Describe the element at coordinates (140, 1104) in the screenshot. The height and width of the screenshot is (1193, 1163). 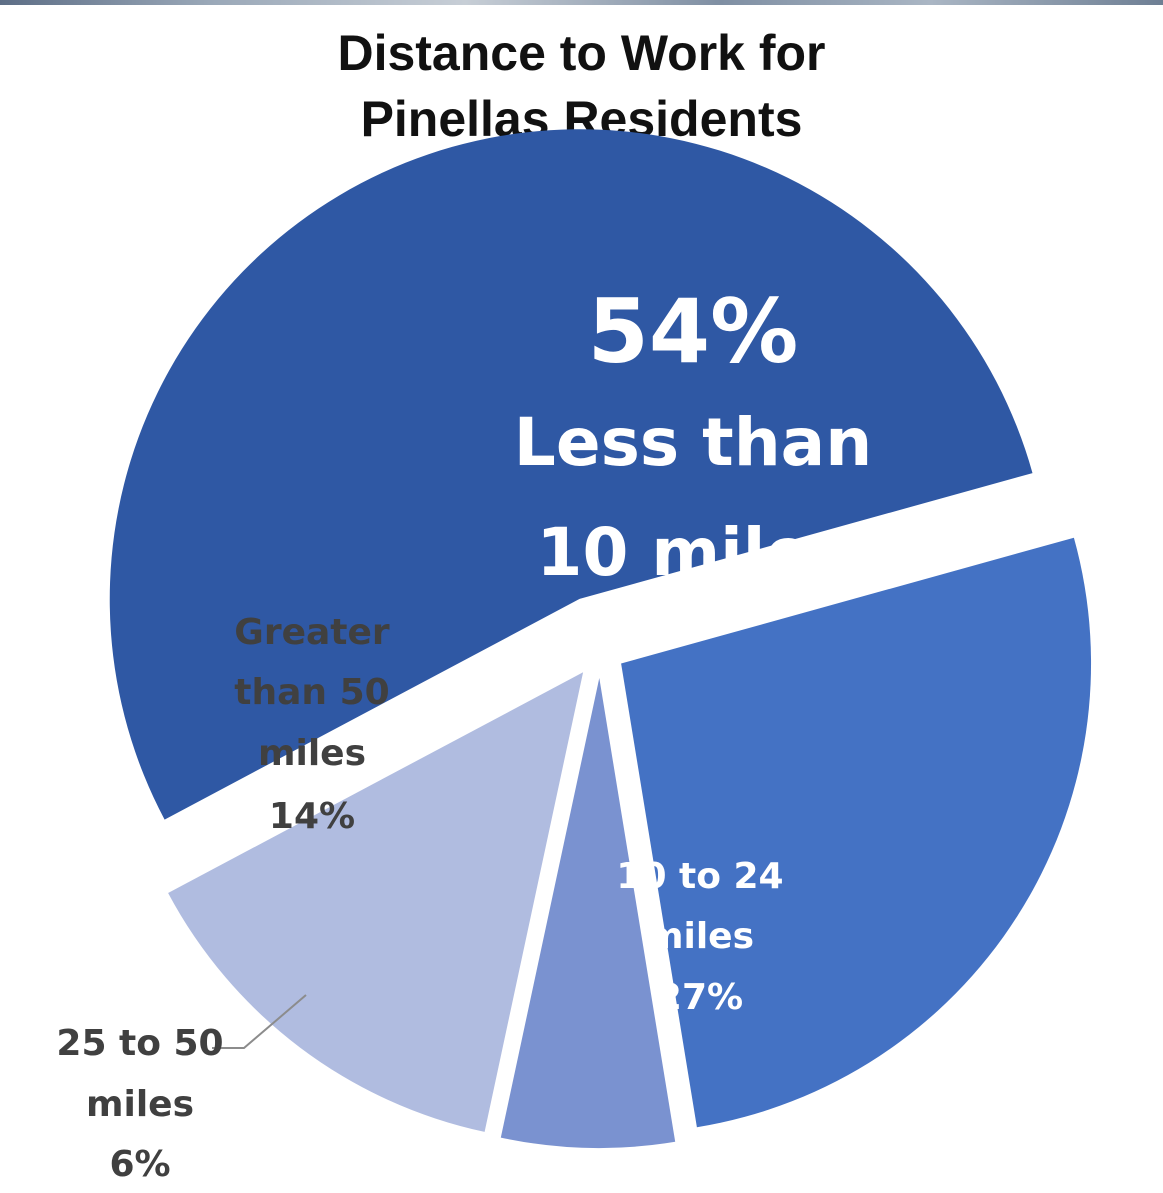
I see `data-label-25-to-50-miles-line-2: miles` at that location.